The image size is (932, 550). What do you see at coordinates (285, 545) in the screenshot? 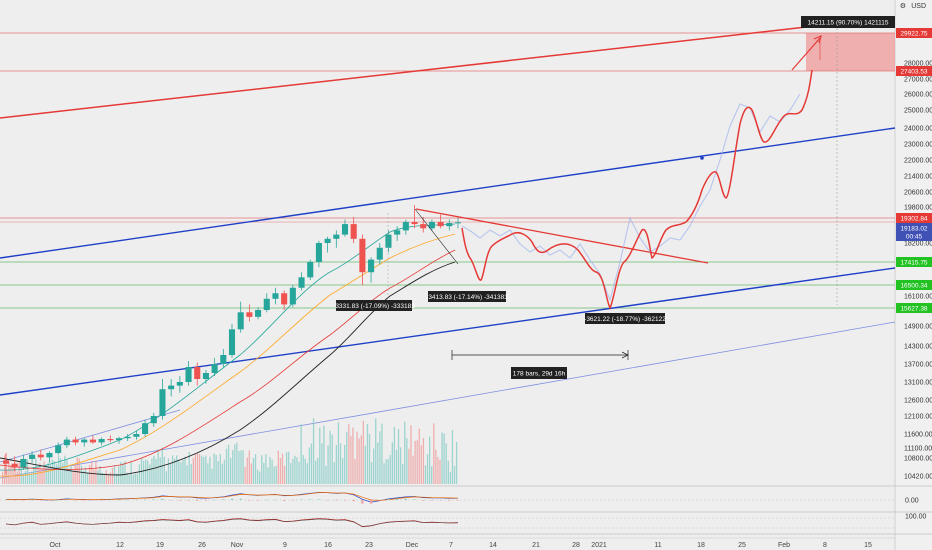
I see `x-tick-label: 9` at bounding box center [285, 545].